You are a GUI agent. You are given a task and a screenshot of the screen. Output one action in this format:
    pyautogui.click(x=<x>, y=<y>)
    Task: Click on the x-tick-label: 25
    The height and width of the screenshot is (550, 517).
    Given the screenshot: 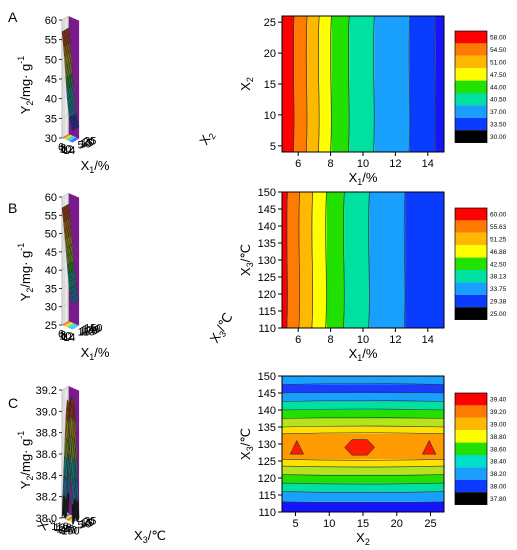 What is the action you would take?
    pyautogui.click(x=430, y=524)
    